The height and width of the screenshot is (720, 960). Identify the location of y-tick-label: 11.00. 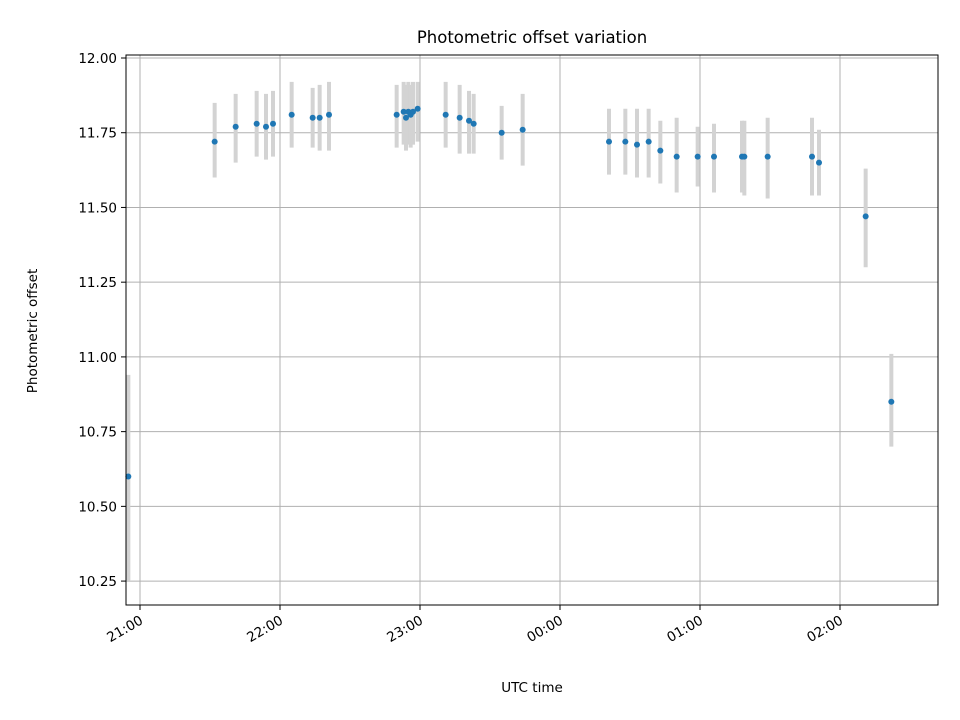
(97, 358).